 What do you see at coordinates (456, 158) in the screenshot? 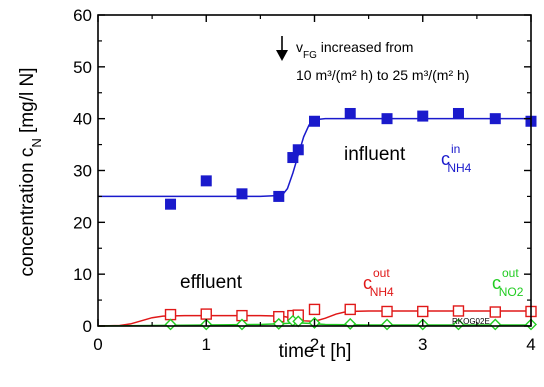
I see `series-label-nh4-in: cin NH4` at bounding box center [456, 158].